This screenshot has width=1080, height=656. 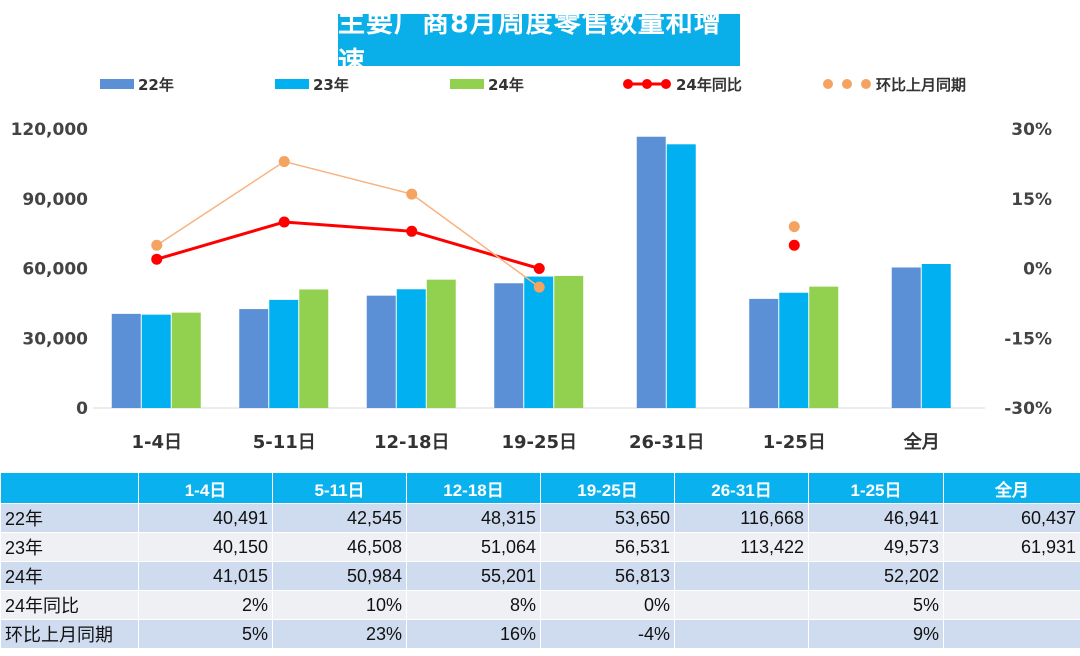 What do you see at coordinates (608, 518) in the screenshot?
I see `table-cell: 53,650` at bounding box center [608, 518].